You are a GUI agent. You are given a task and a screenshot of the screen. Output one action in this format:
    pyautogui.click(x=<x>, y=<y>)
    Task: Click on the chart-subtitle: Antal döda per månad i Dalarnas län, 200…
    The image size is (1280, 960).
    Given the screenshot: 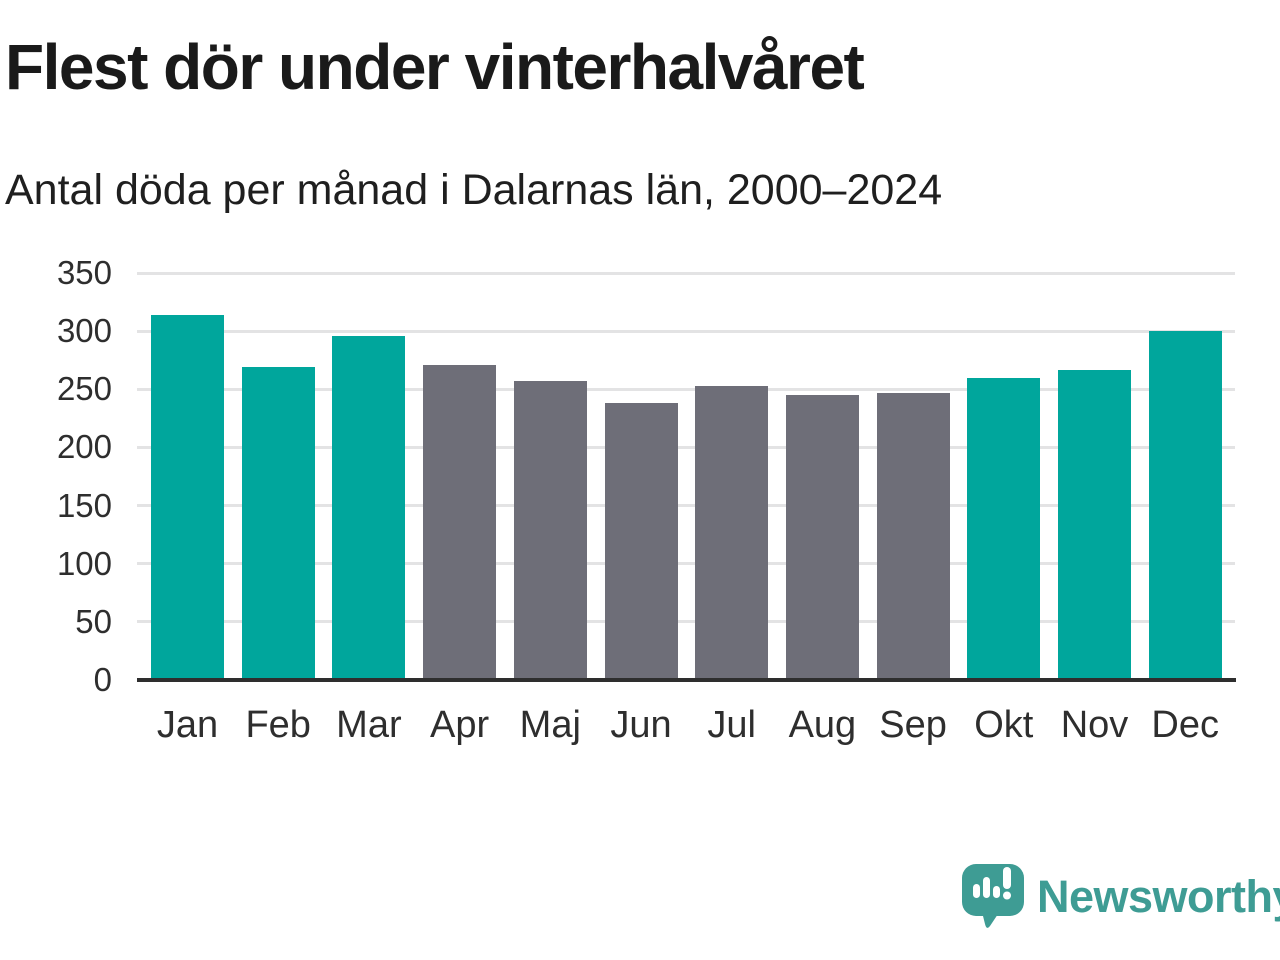 What is the action you would take?
    pyautogui.click(x=474, y=190)
    